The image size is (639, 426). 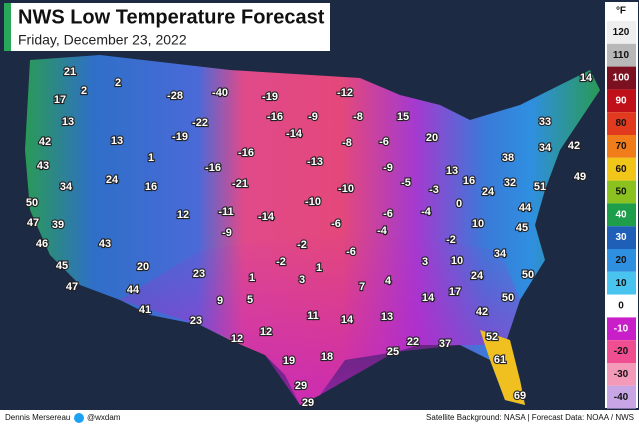 I want to click on temperature-label: 38, so click(x=508, y=158).